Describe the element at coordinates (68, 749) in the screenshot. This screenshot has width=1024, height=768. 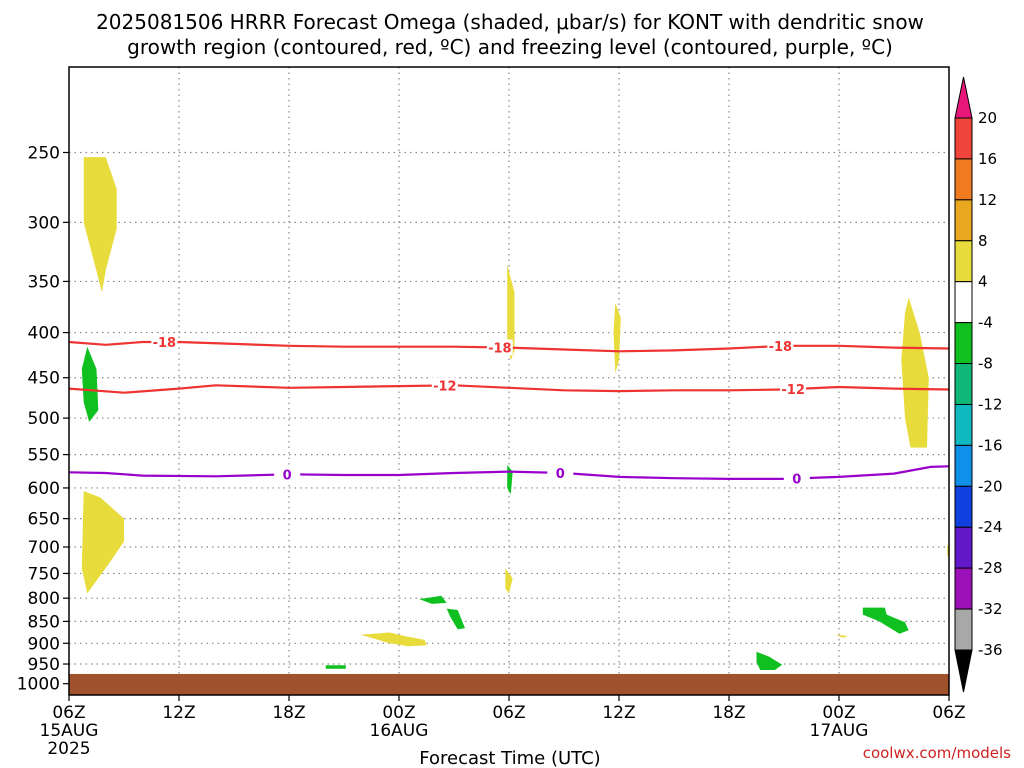
I see `x-tick-label: 2025` at that location.